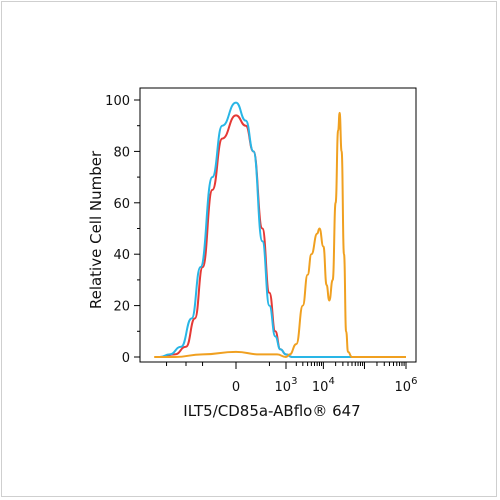 This screenshot has height=500, width=500. Describe the element at coordinates (406, 385) in the screenshot. I see `x-tick-label: 10⁶` at that location.